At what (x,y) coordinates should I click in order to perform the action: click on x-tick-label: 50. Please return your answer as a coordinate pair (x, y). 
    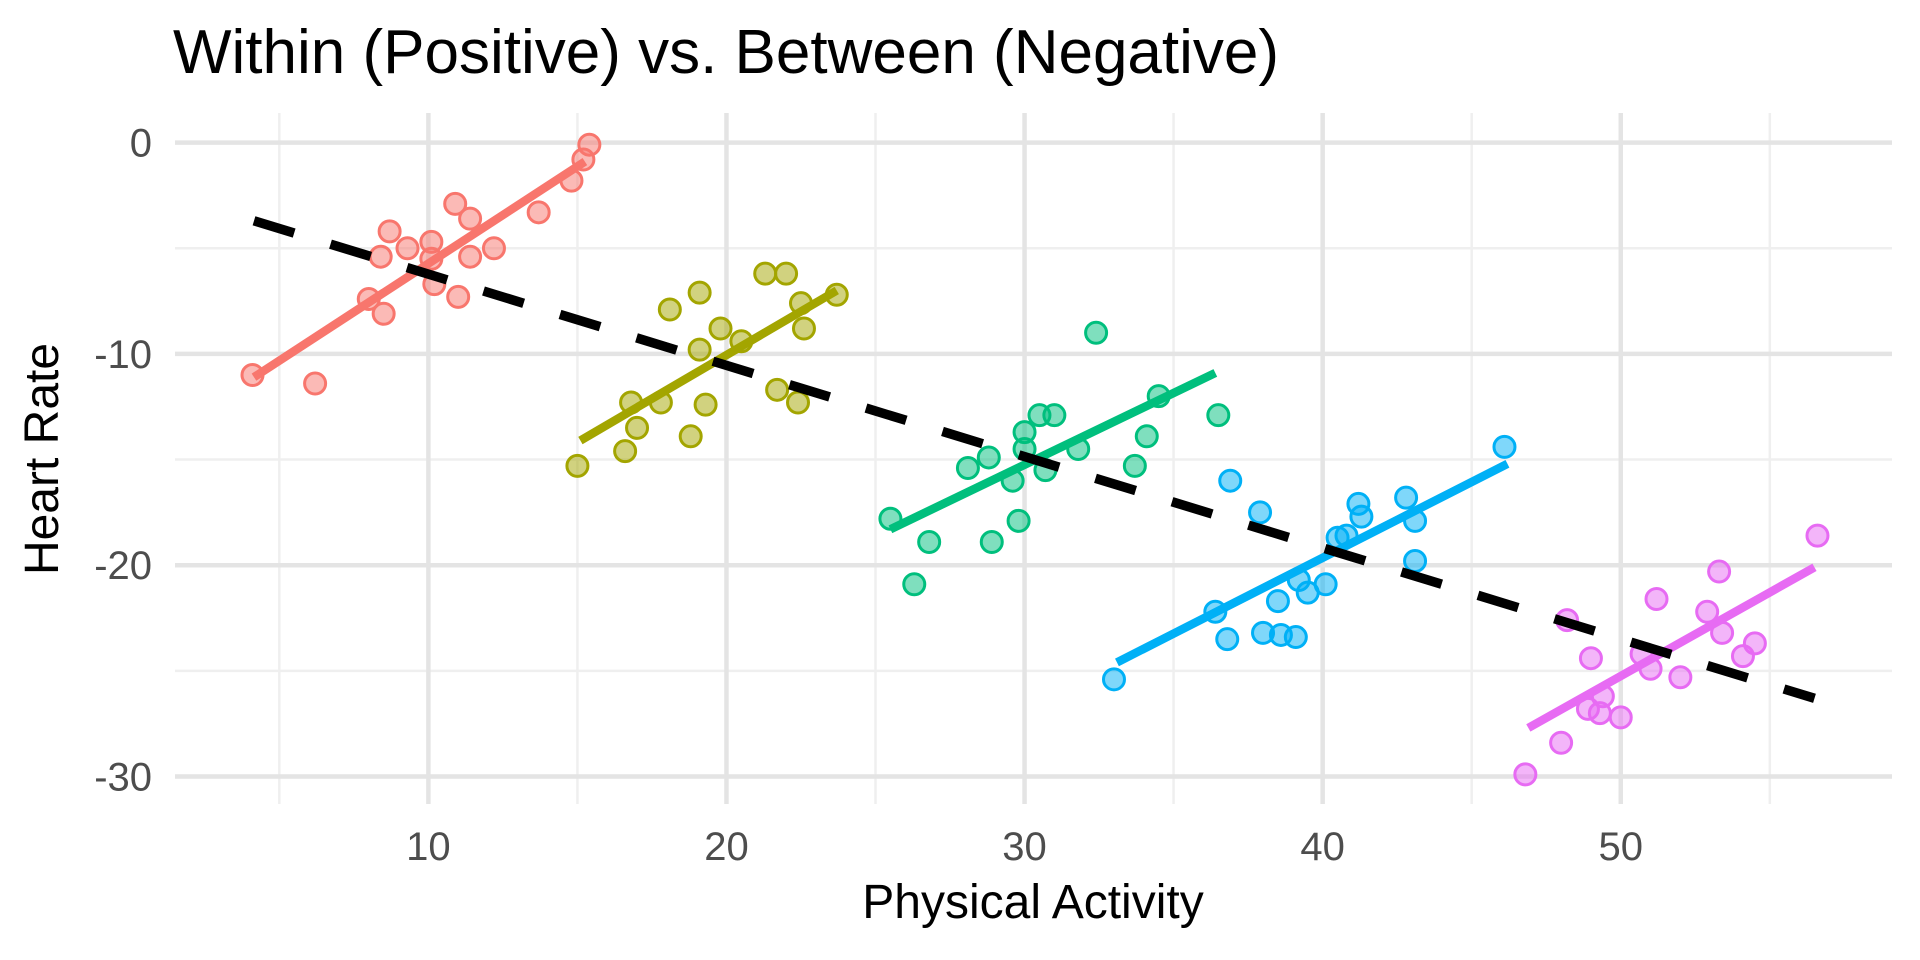
    Looking at the image, I should click on (1620, 847).